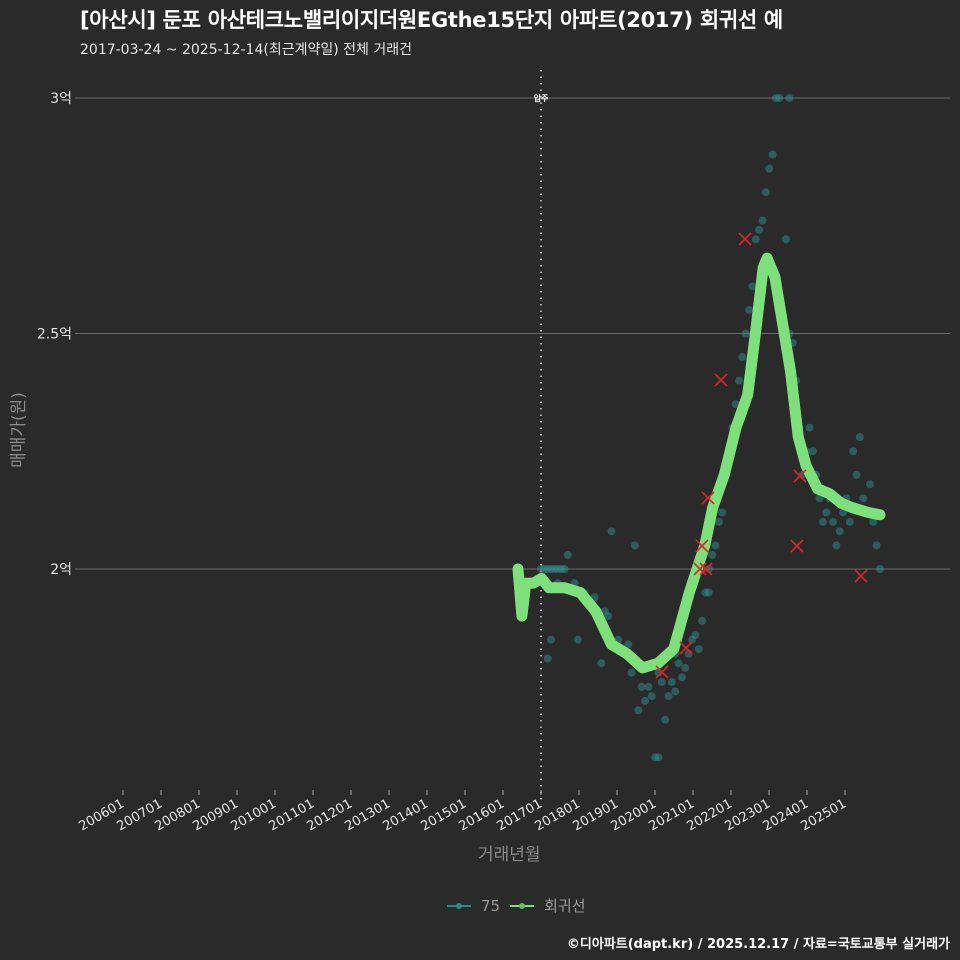 This screenshot has height=960, width=960. What do you see at coordinates (61, 99) in the screenshot?
I see `y-tick-label: 3억` at bounding box center [61, 99].